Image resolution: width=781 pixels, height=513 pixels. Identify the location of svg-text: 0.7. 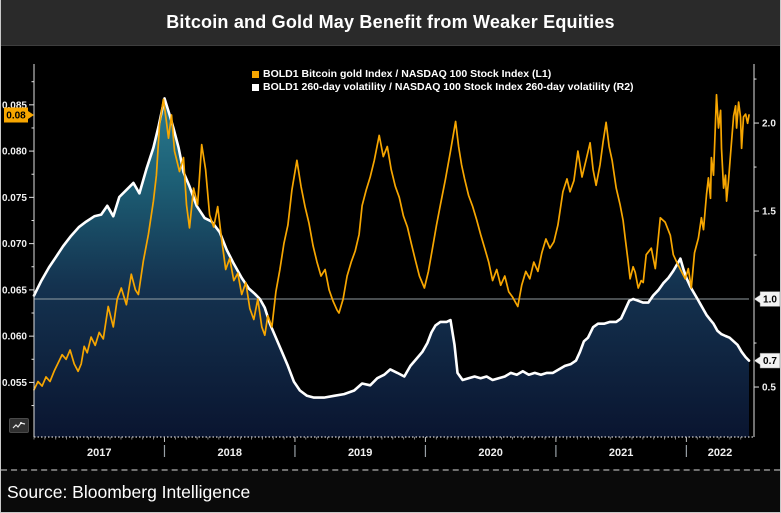
(770, 361).